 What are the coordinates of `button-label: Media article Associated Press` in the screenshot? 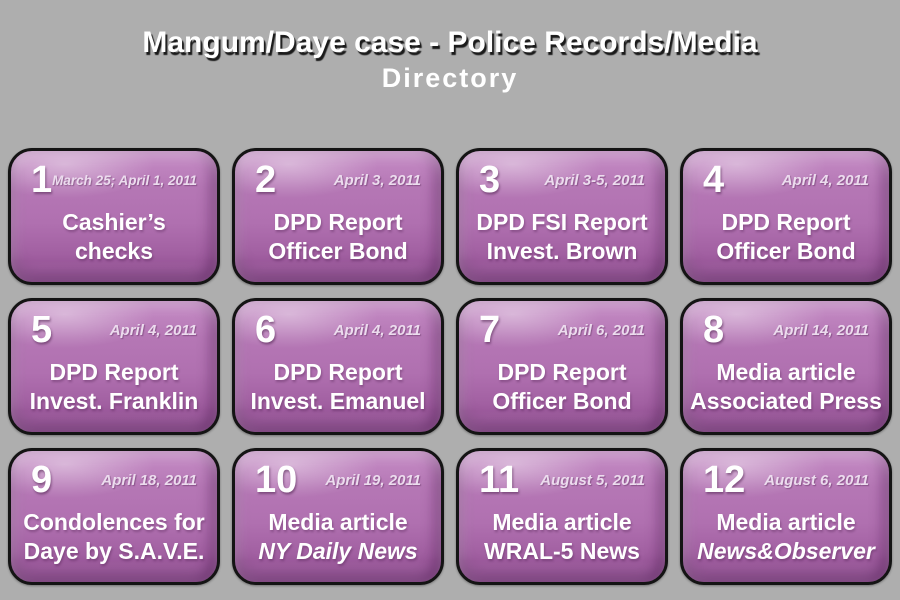 It's located at (786, 391).